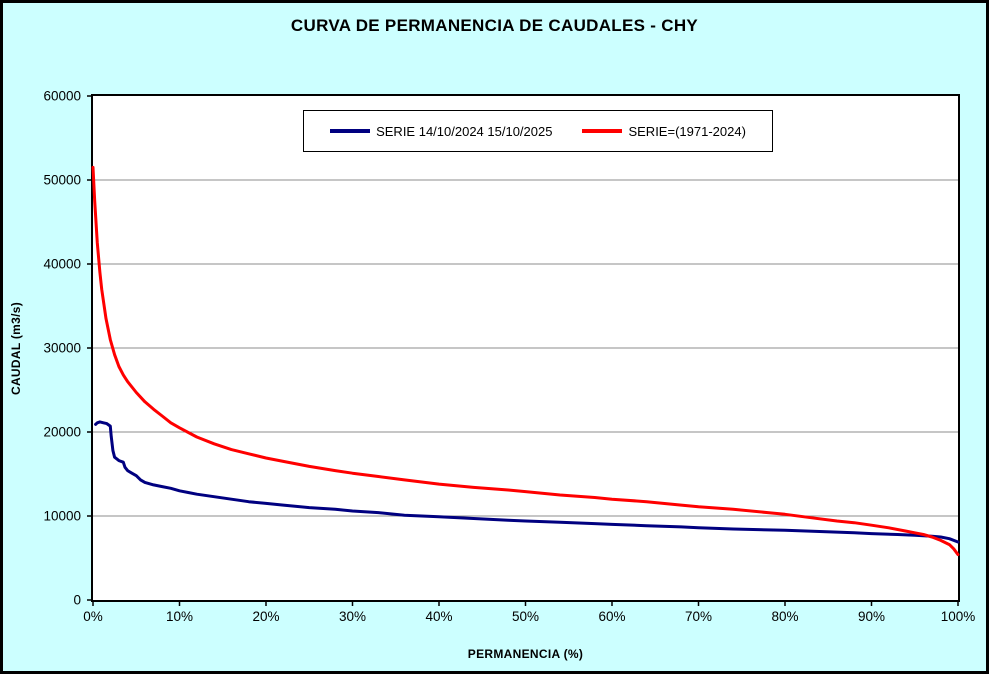  Describe the element at coordinates (93, 616) in the screenshot. I see `x-tick-label: 0%` at that location.